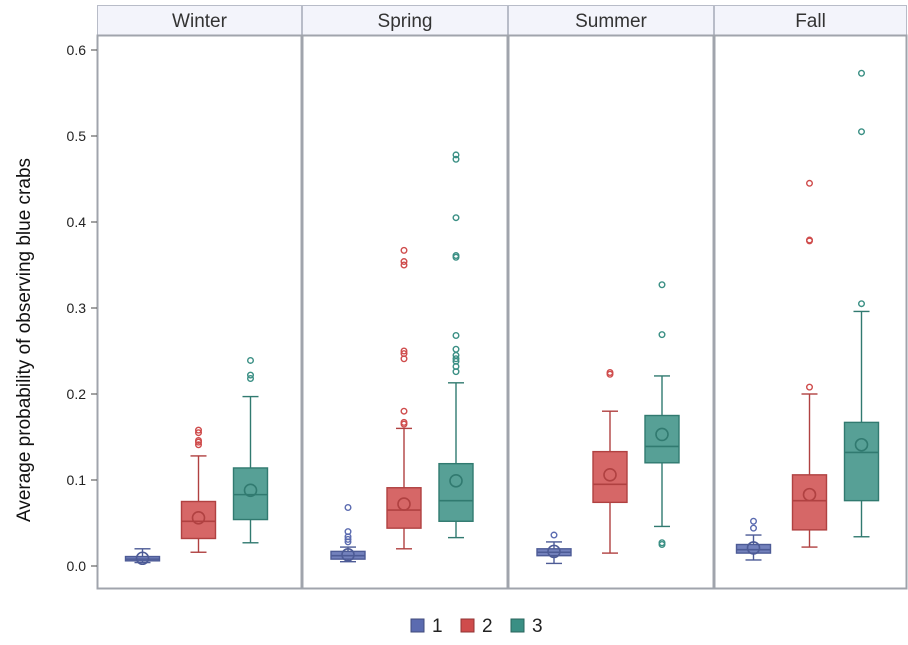 The width and height of the screenshot is (908, 645). Describe the element at coordinates (77, 50) in the screenshot. I see `y-tick-label: 0.6` at that location.